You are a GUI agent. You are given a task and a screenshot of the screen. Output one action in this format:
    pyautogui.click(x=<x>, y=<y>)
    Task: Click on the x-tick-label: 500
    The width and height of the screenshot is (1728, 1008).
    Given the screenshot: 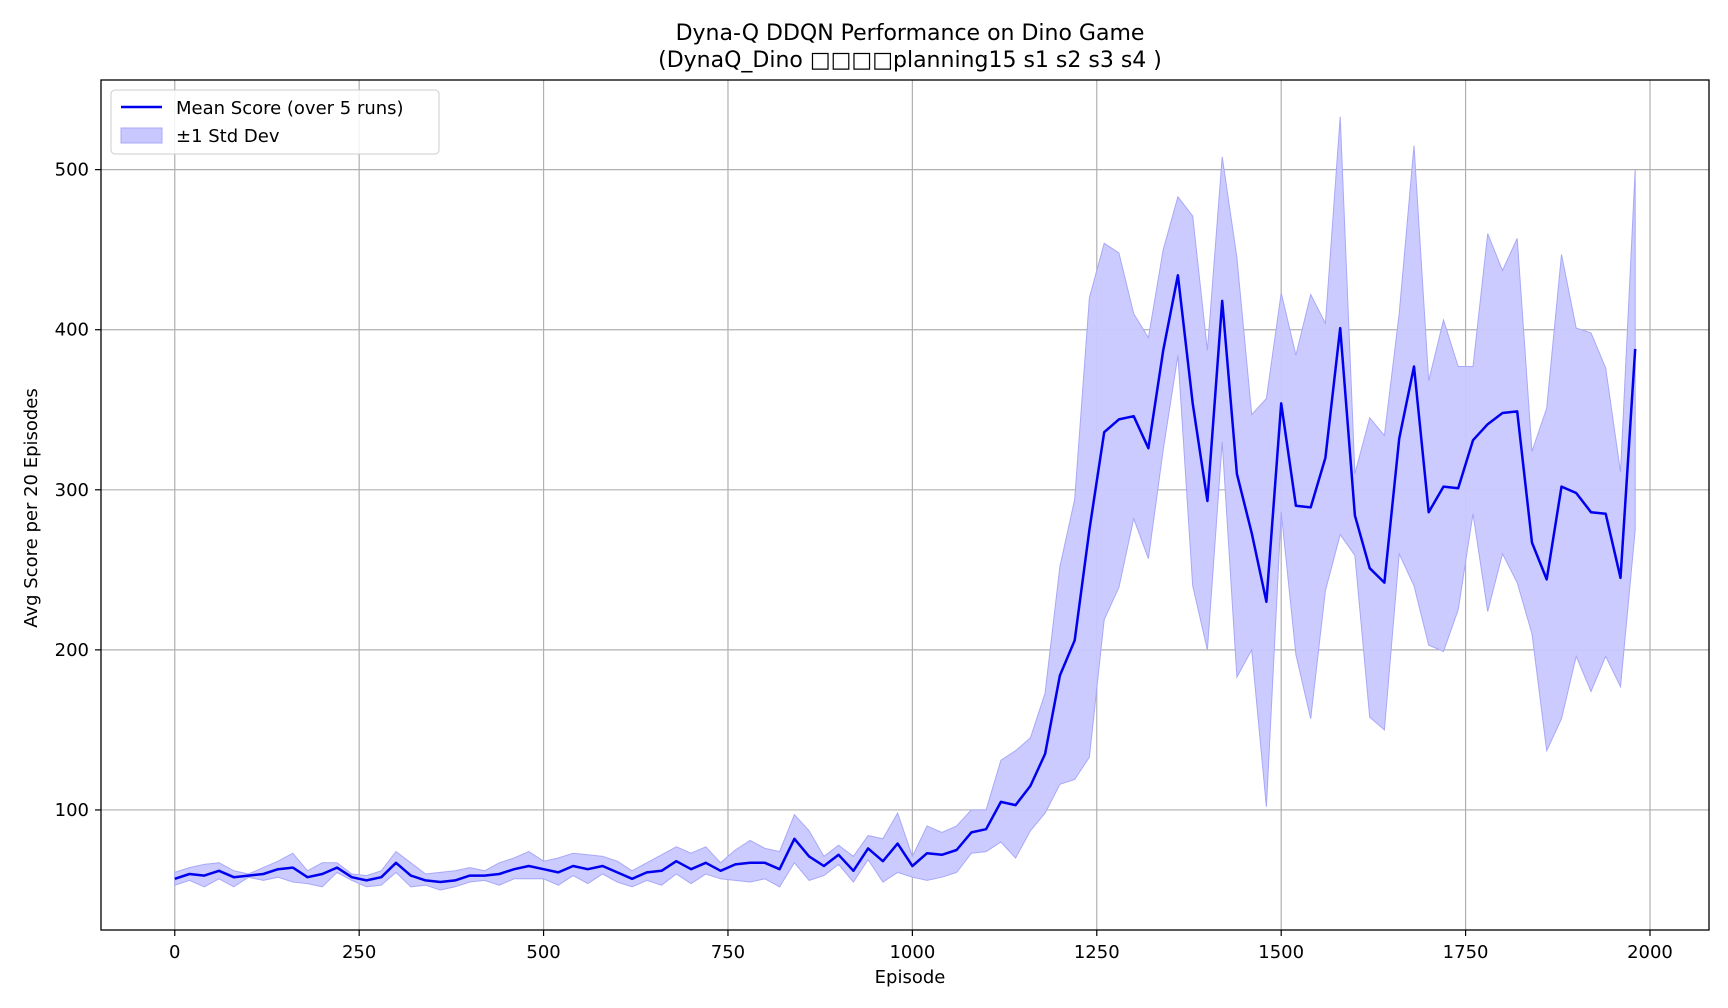 What is the action you would take?
    pyautogui.click(x=543, y=952)
    